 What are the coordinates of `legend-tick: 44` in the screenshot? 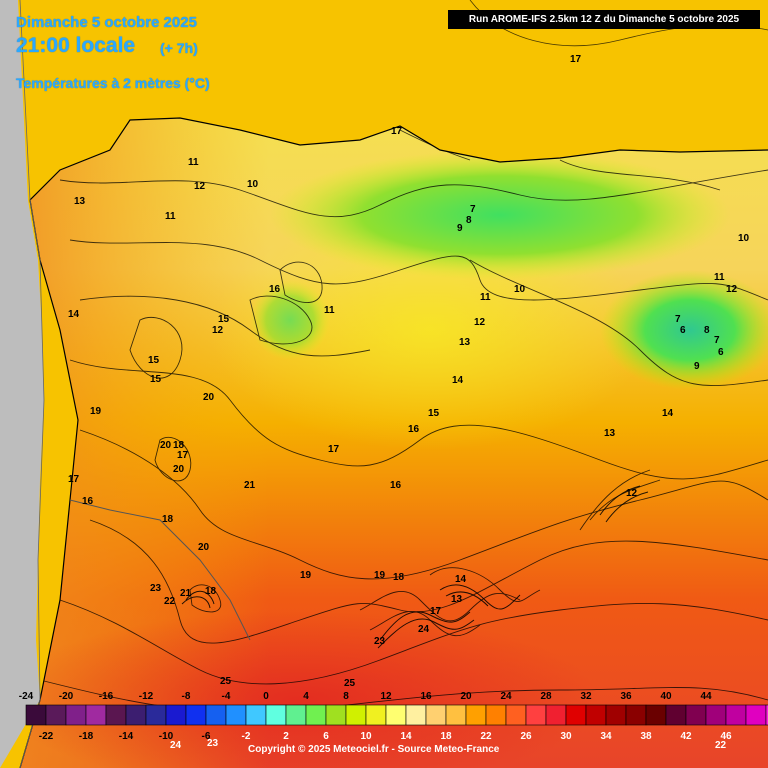 It's located at (706, 696).